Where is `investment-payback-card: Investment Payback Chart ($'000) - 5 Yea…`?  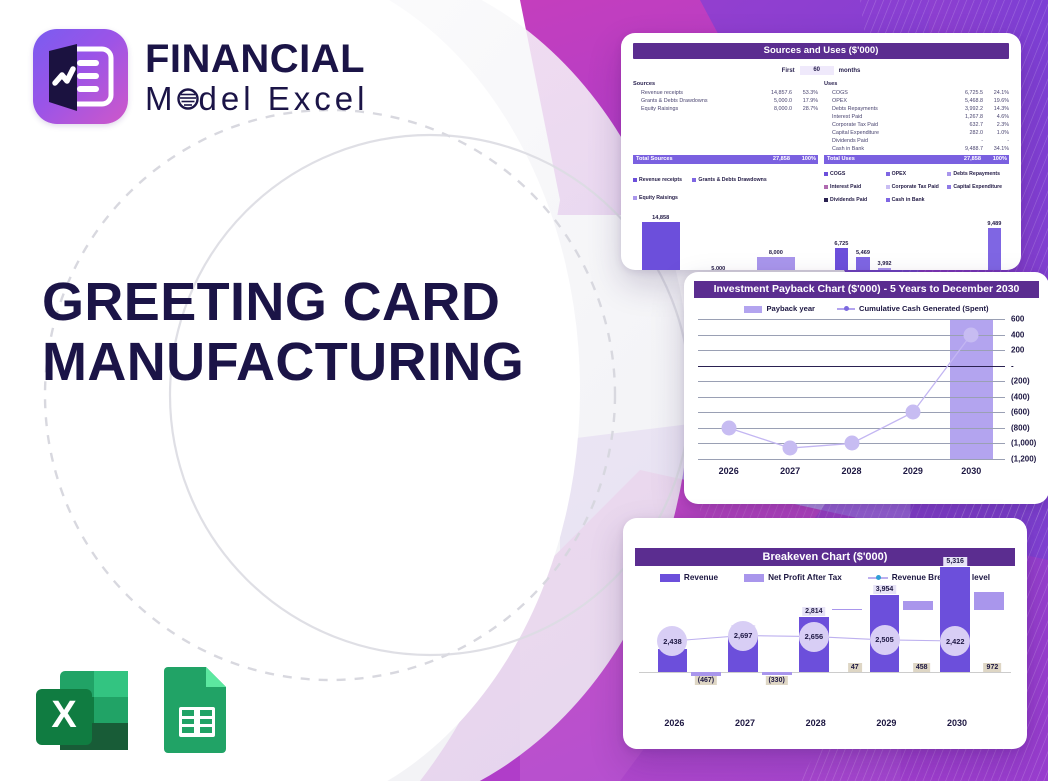 investment-payback-card: Investment Payback Chart ($'000) - 5 Yea… is located at coordinates (866, 388).